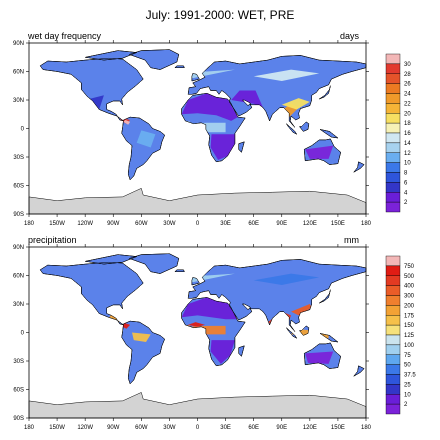 The width and height of the screenshot is (440, 440). I want to click on colorbar-label: 30, so click(407, 65).